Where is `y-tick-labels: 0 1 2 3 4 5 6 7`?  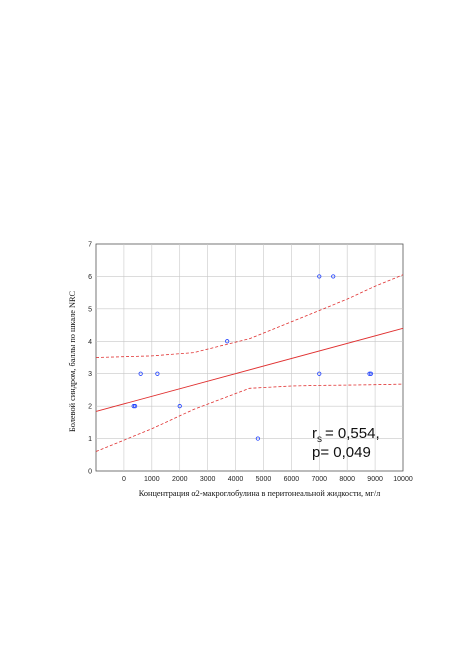 y-tick-labels: 0 1 2 3 4 5 6 7 is located at coordinates (90, 359).